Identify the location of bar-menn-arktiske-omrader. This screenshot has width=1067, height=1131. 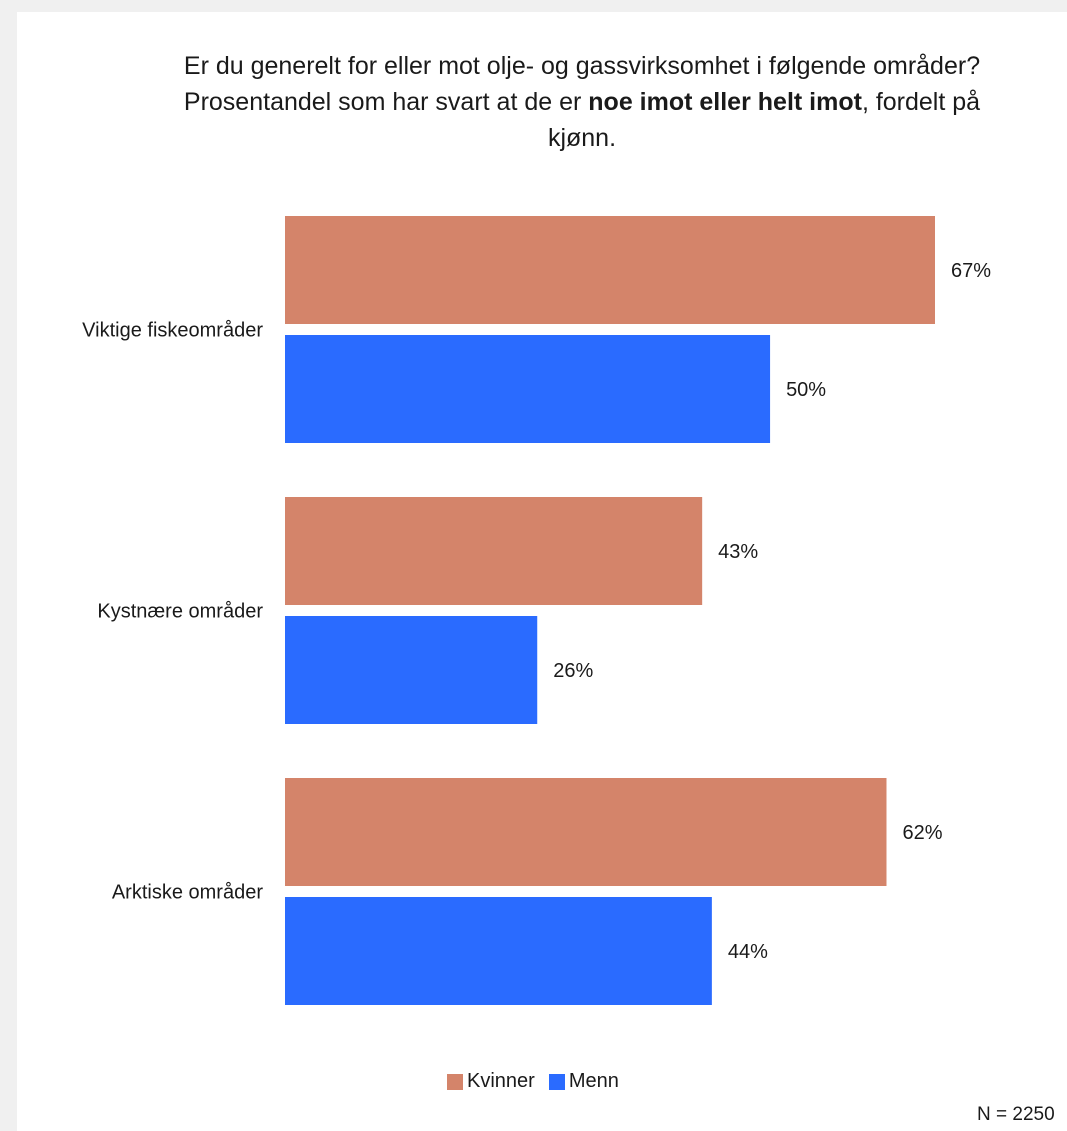
(498, 951).